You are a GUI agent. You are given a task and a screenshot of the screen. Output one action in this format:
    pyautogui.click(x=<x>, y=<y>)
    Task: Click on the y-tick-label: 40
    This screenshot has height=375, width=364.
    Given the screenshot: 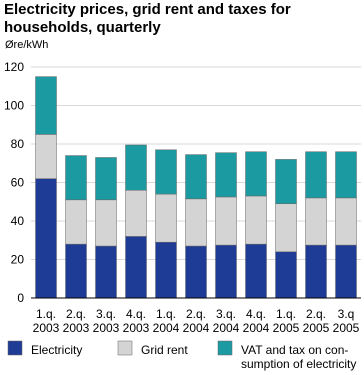 What is the action you would take?
    pyautogui.click(x=18, y=221)
    